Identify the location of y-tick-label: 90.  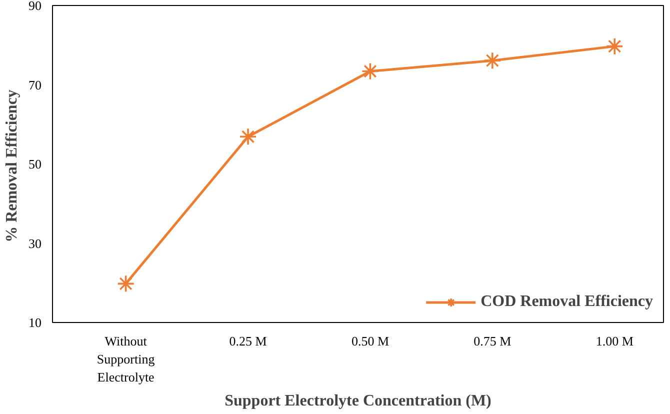
(35, 6).